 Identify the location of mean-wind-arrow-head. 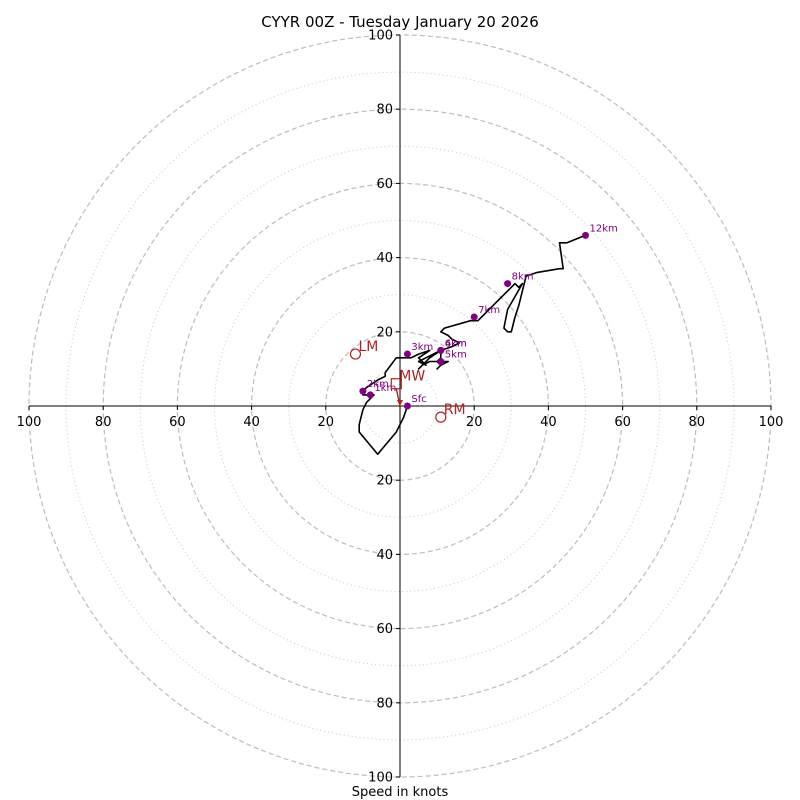
(400, 403).